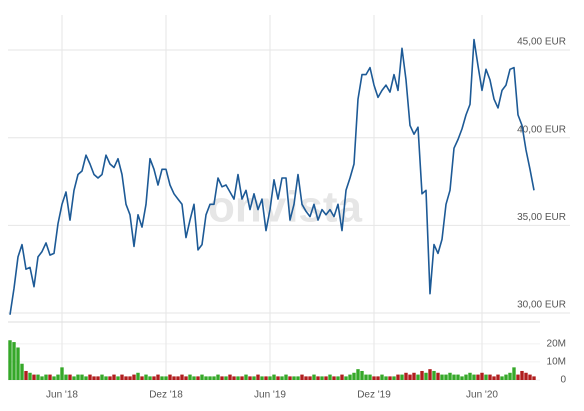  I want to click on y-tick-label: 30,00 EUR, so click(541, 305).